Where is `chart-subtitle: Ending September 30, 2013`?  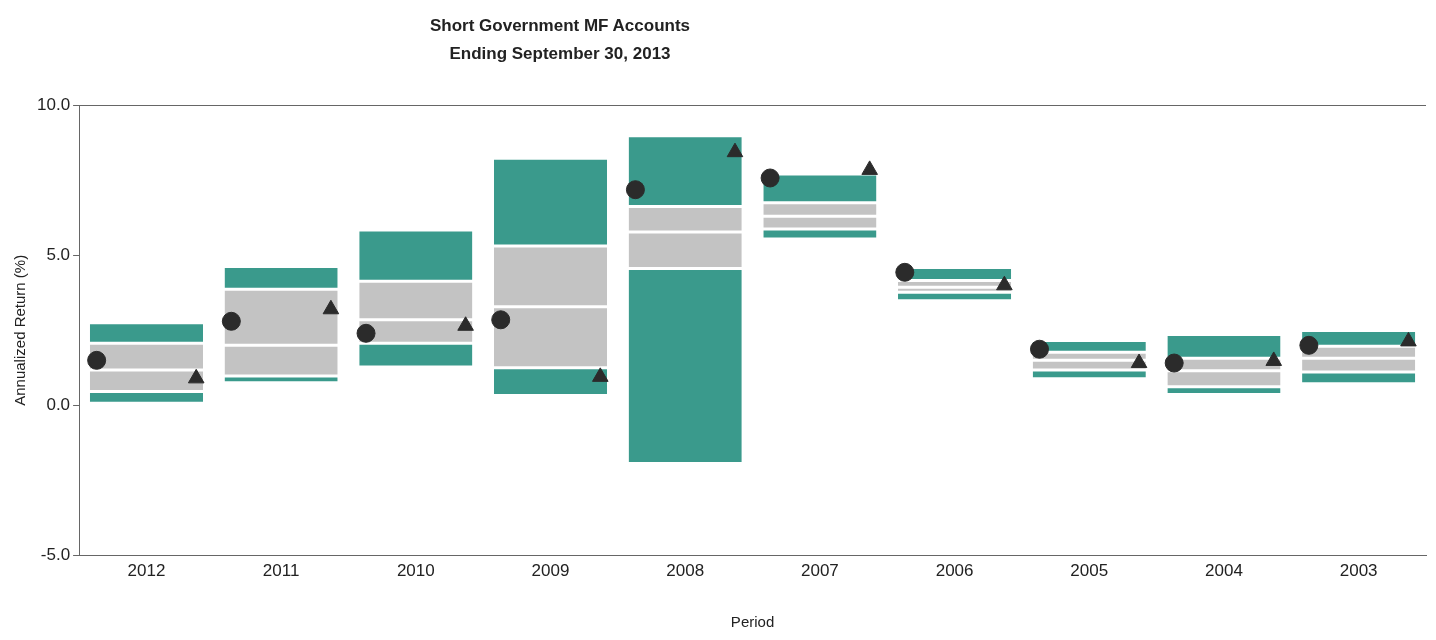 chart-subtitle: Ending September 30, 2013 is located at coordinates (560, 54).